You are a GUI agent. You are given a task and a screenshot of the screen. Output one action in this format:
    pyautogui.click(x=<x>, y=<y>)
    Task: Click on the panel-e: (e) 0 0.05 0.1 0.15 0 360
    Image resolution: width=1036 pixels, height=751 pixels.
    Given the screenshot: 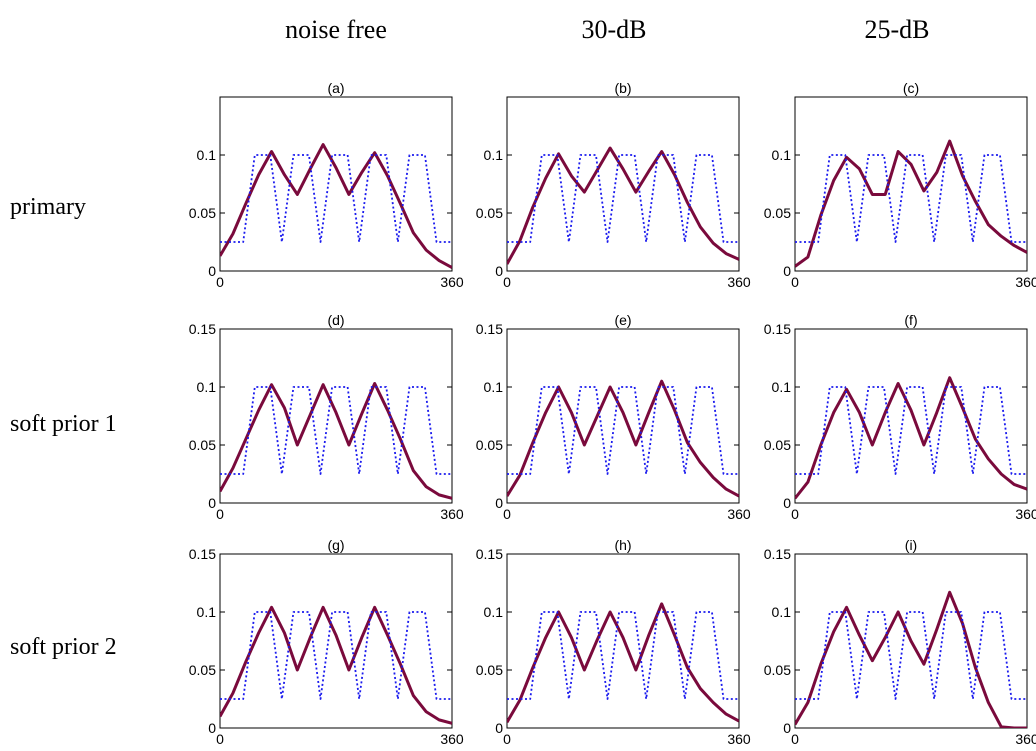 What is the action you would take?
    pyautogui.click(x=613, y=417)
    